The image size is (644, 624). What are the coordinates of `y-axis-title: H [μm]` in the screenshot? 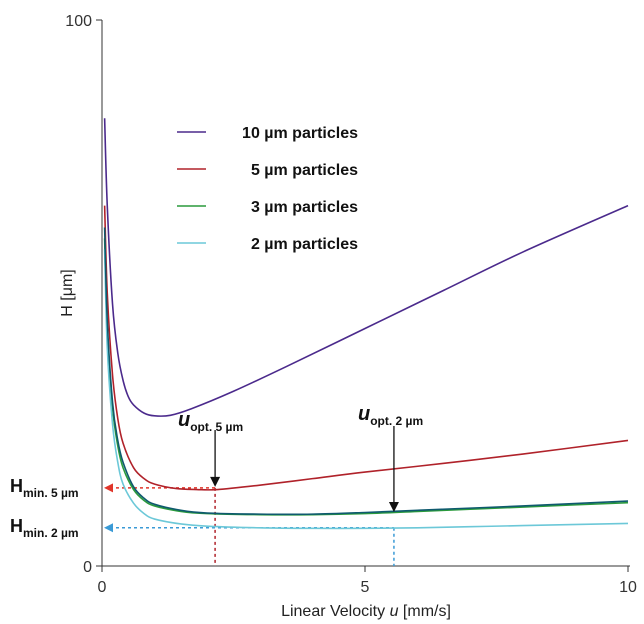 It's located at (67, 292).